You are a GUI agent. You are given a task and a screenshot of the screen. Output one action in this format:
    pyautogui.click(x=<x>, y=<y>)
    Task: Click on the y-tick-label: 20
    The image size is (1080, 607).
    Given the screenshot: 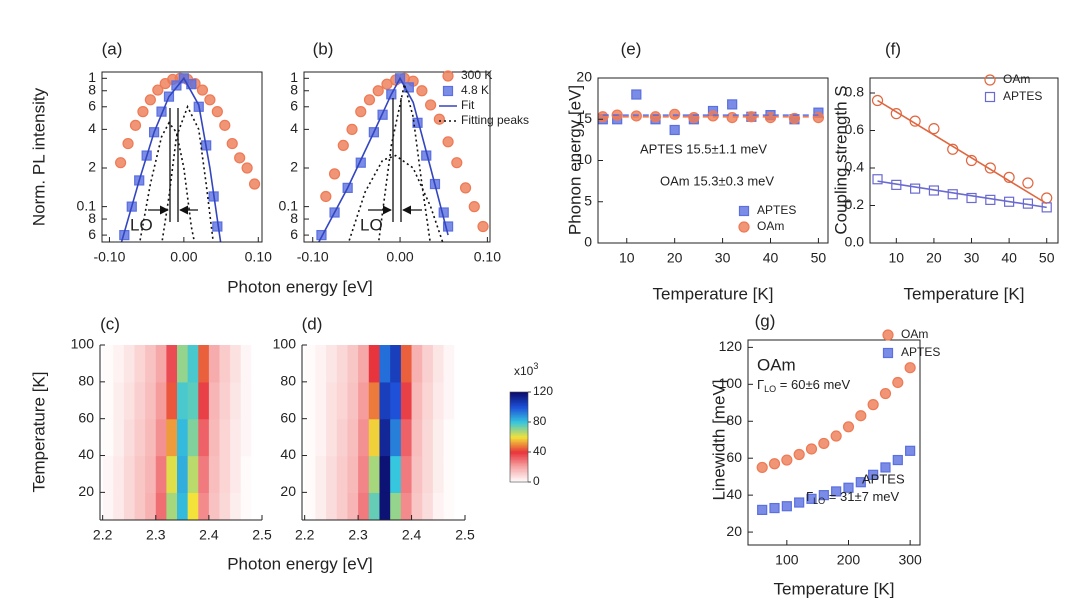 What is the action you would take?
    pyautogui.click(x=86, y=491)
    